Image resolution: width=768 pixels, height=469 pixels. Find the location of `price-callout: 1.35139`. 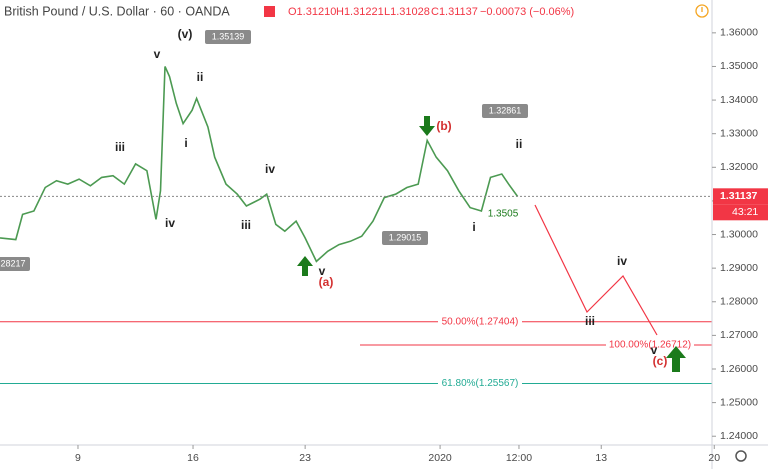

price-callout: 1.35139 is located at coordinates (228, 36).